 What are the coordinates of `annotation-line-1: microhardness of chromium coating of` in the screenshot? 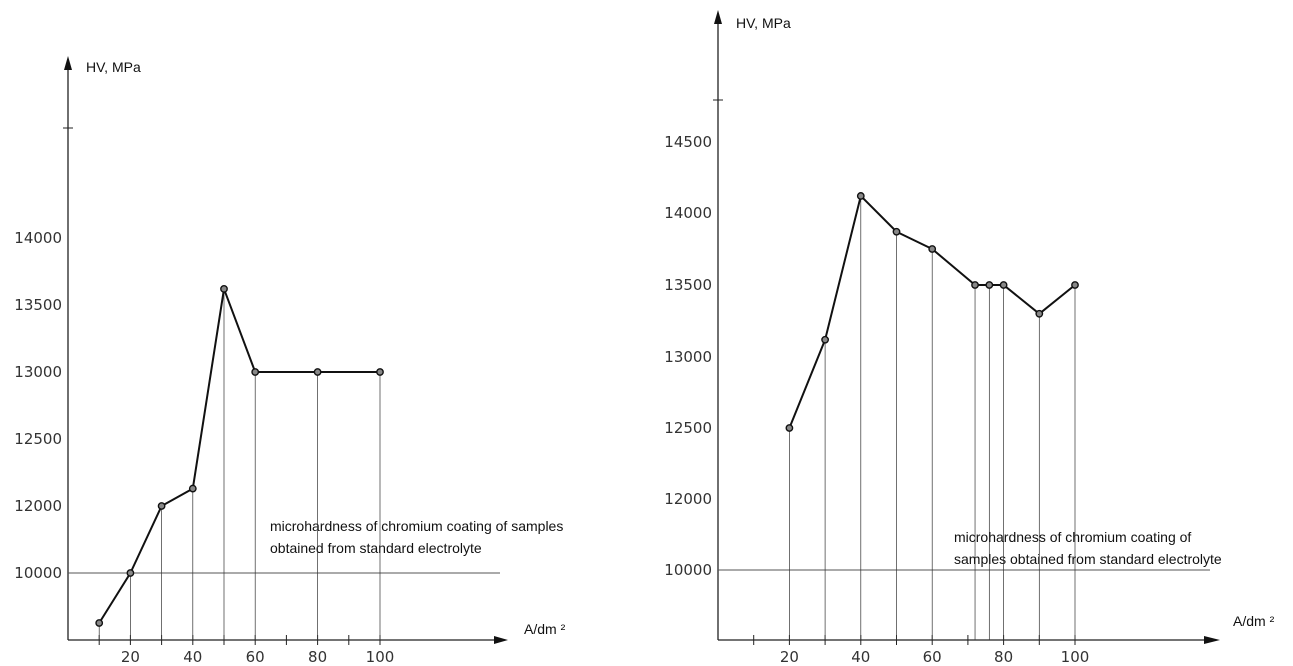 It's located at (1072, 537).